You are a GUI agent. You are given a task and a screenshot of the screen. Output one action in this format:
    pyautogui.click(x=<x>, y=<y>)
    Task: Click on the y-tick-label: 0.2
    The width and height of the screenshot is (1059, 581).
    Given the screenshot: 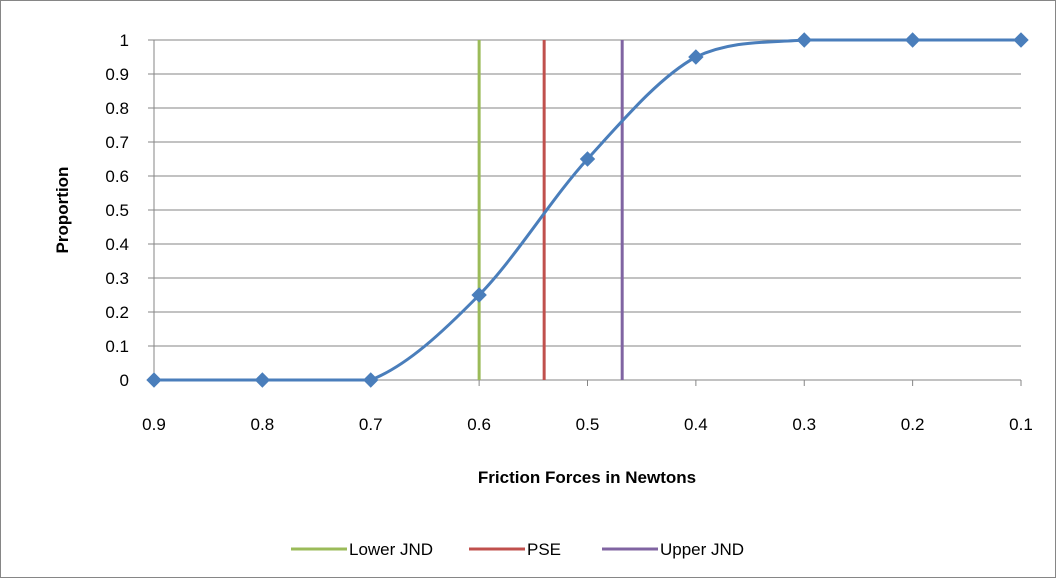 What is the action you would take?
    pyautogui.click(x=117, y=312)
    